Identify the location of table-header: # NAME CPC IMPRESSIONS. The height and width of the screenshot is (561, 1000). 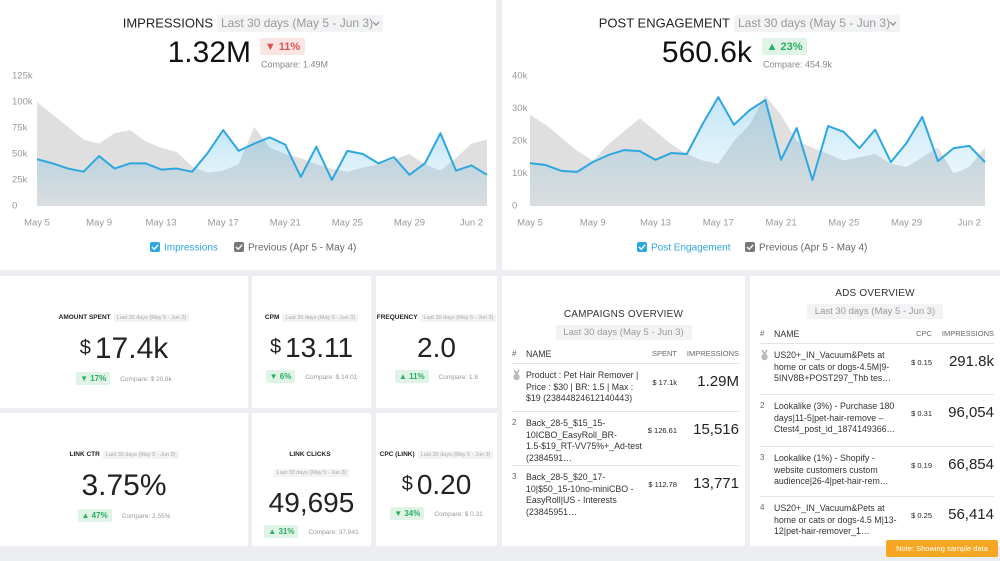
(877, 335).